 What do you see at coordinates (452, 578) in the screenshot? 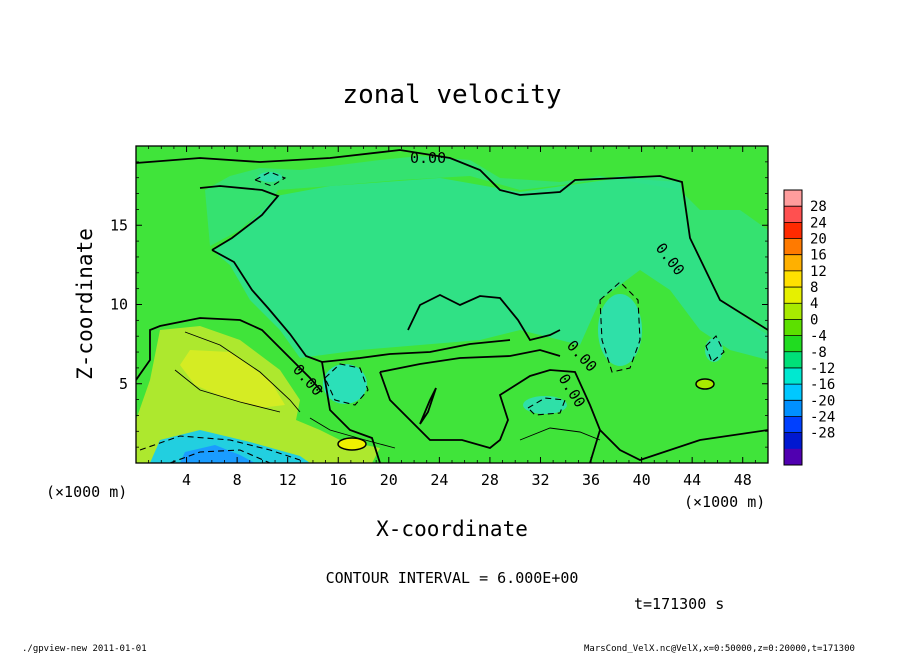
I see `contour-interval-text: CONTOUR INTERVAL = 6.000E+00` at bounding box center [452, 578].